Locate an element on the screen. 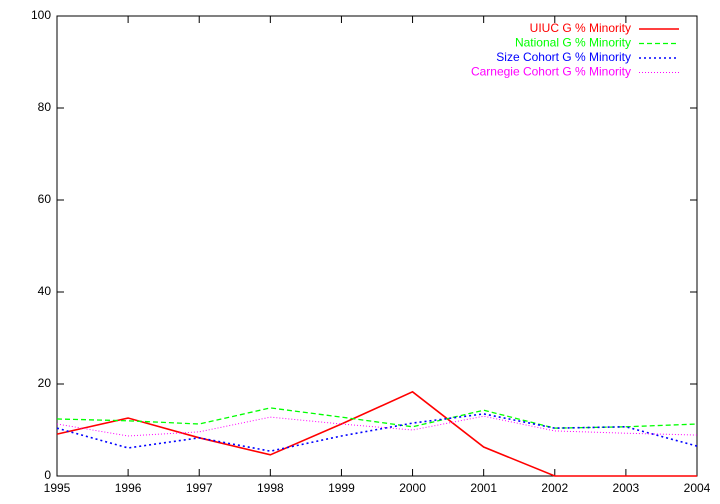  y-tick-label: 0 is located at coordinates (47, 475).